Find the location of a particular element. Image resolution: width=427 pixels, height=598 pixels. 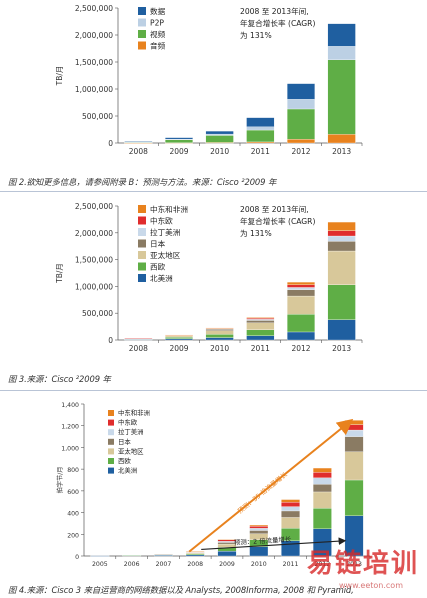

annotation-text: 年复合增长率 (CAGR) is located at coordinates (277, 221).